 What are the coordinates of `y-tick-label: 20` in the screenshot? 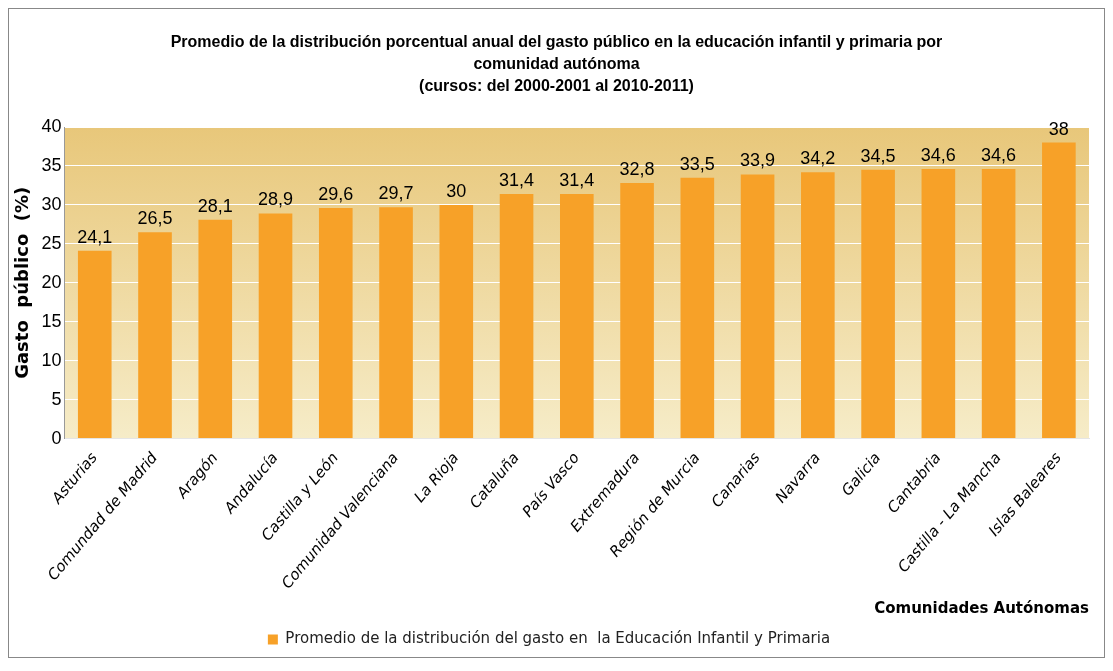 It's located at (51, 281).